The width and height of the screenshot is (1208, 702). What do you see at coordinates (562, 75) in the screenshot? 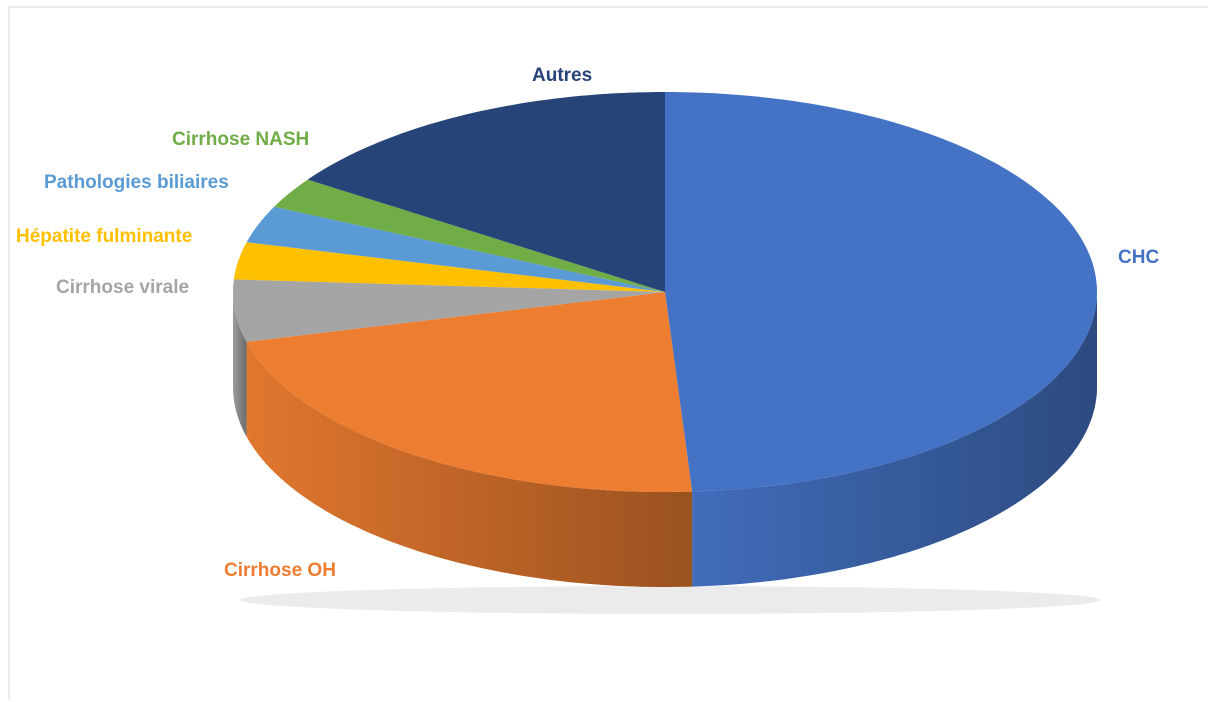
I see `slice-label: Autres` at bounding box center [562, 75].